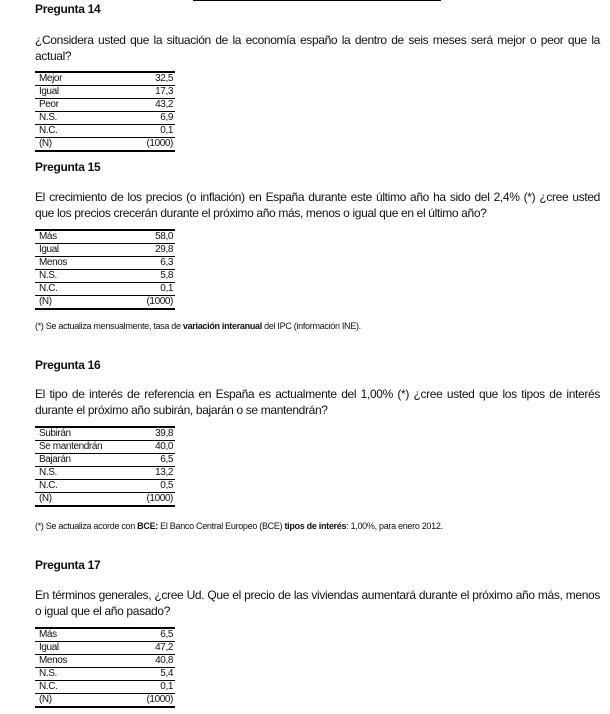 The height and width of the screenshot is (714, 610). Describe the element at coordinates (140, 237) in the screenshot. I see `row-value: 58,0` at that location.